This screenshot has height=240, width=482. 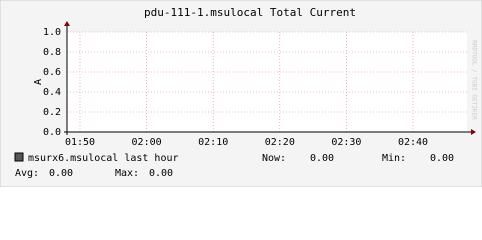 I want to click on x-tick-label: 02:10, so click(x=213, y=142).